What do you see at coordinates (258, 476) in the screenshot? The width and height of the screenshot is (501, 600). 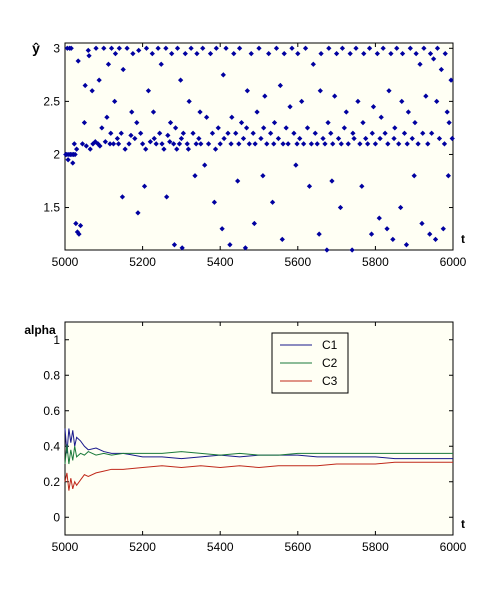 I see `series-line-c3` at bounding box center [258, 476].